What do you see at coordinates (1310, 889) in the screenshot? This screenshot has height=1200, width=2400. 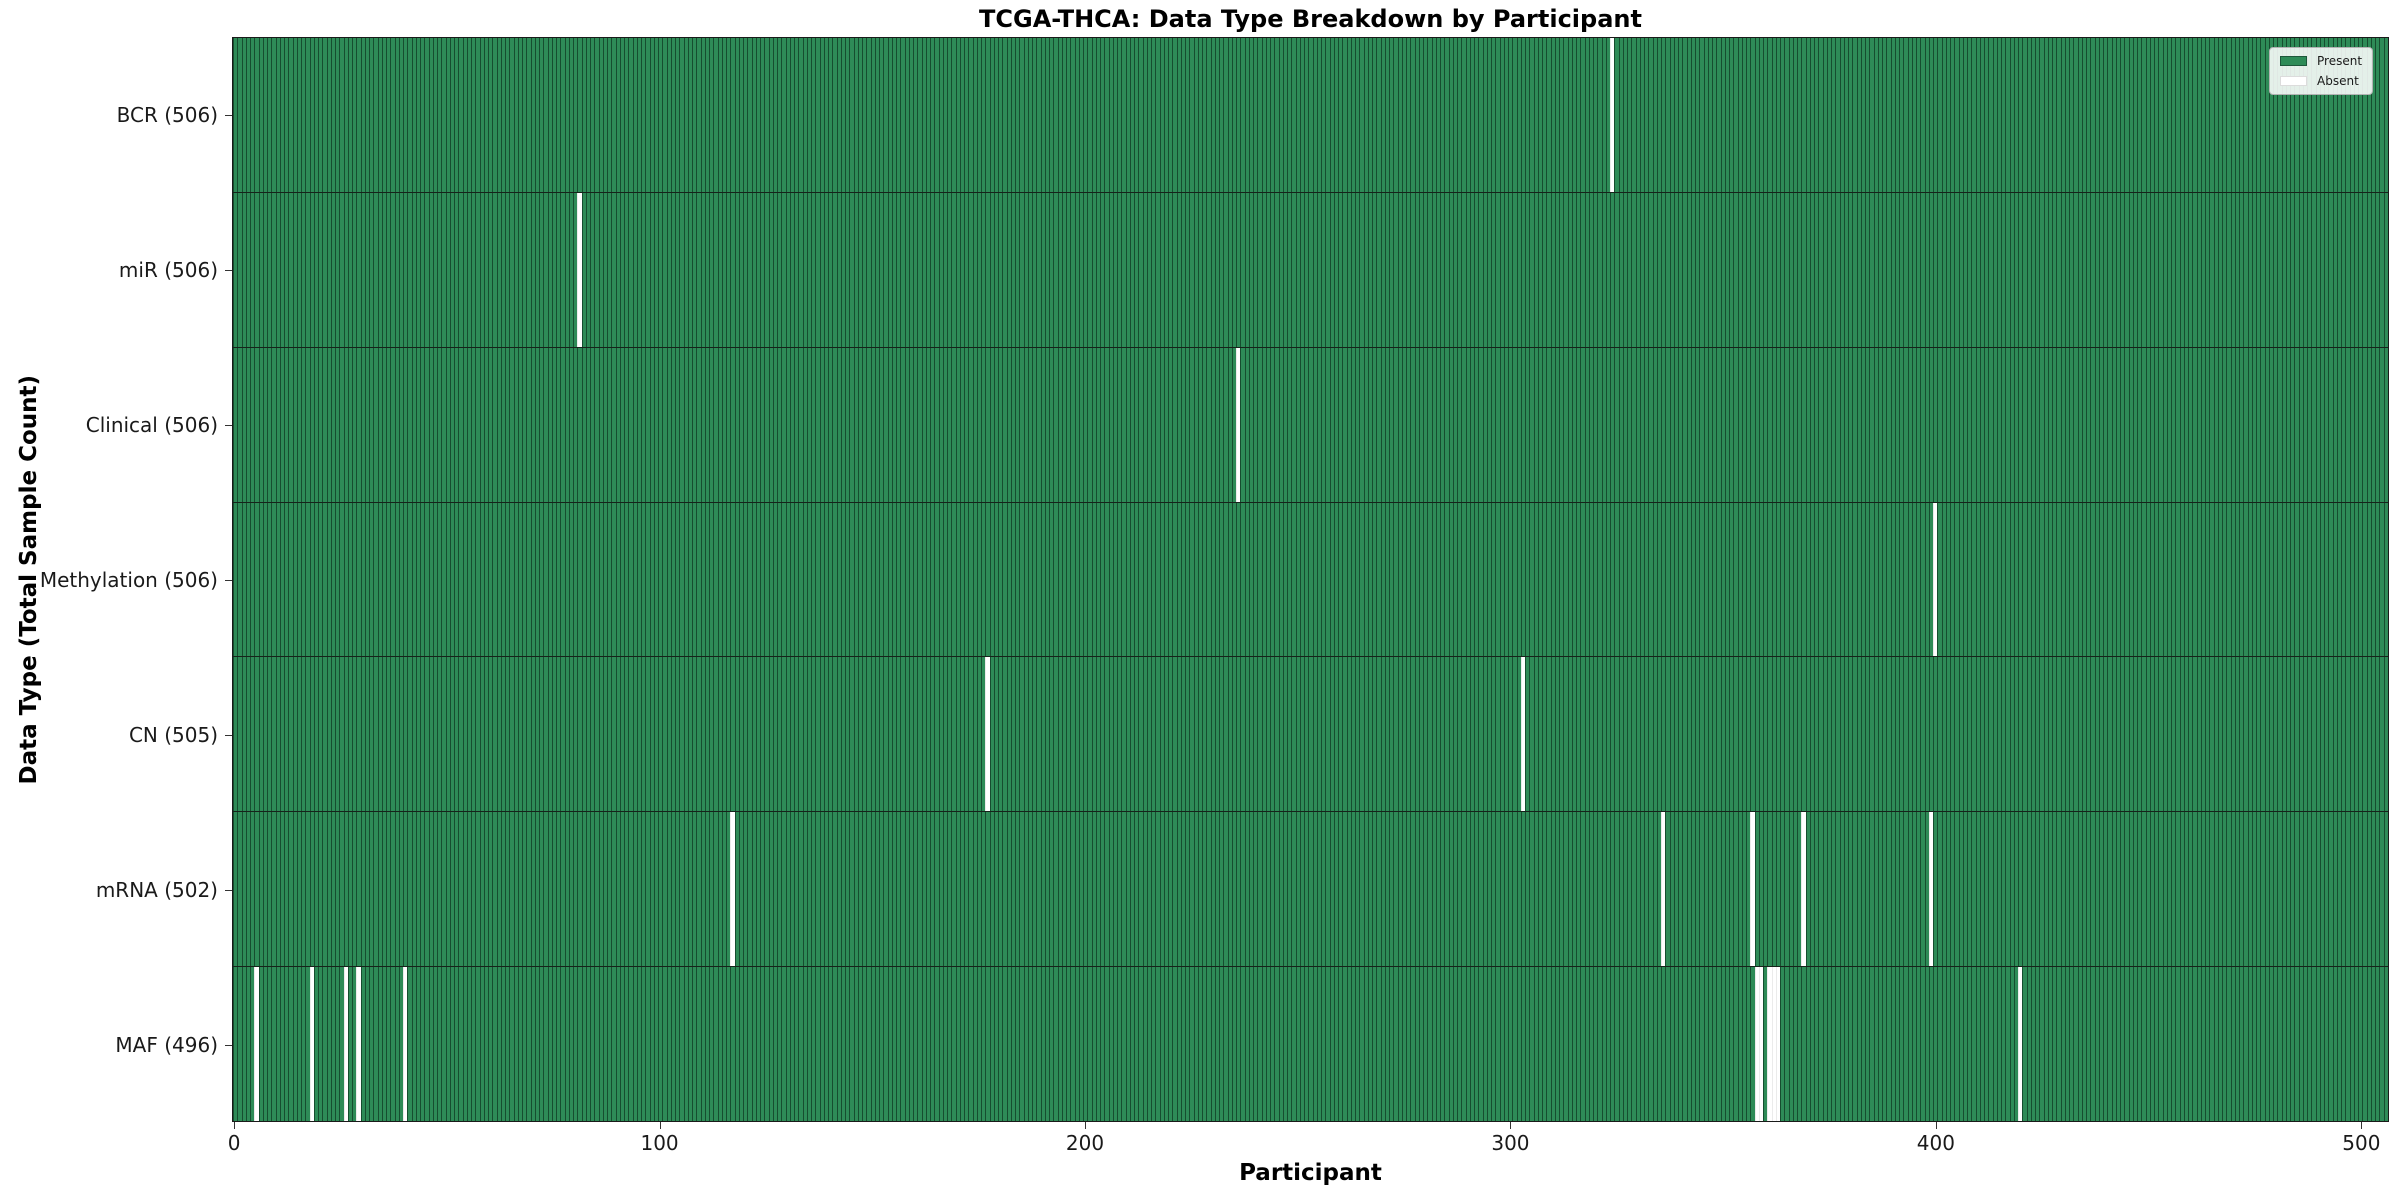 I see `data-row-mRNA` at bounding box center [1310, 889].